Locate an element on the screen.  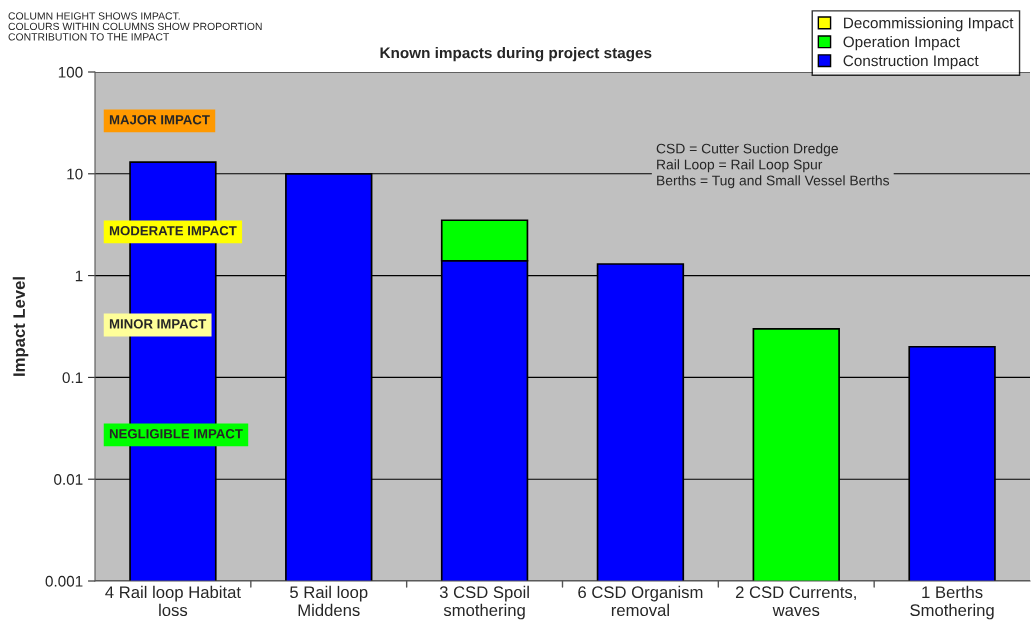
x-tick-label: 3 CSD Spoil smothering is located at coordinates (484, 602).